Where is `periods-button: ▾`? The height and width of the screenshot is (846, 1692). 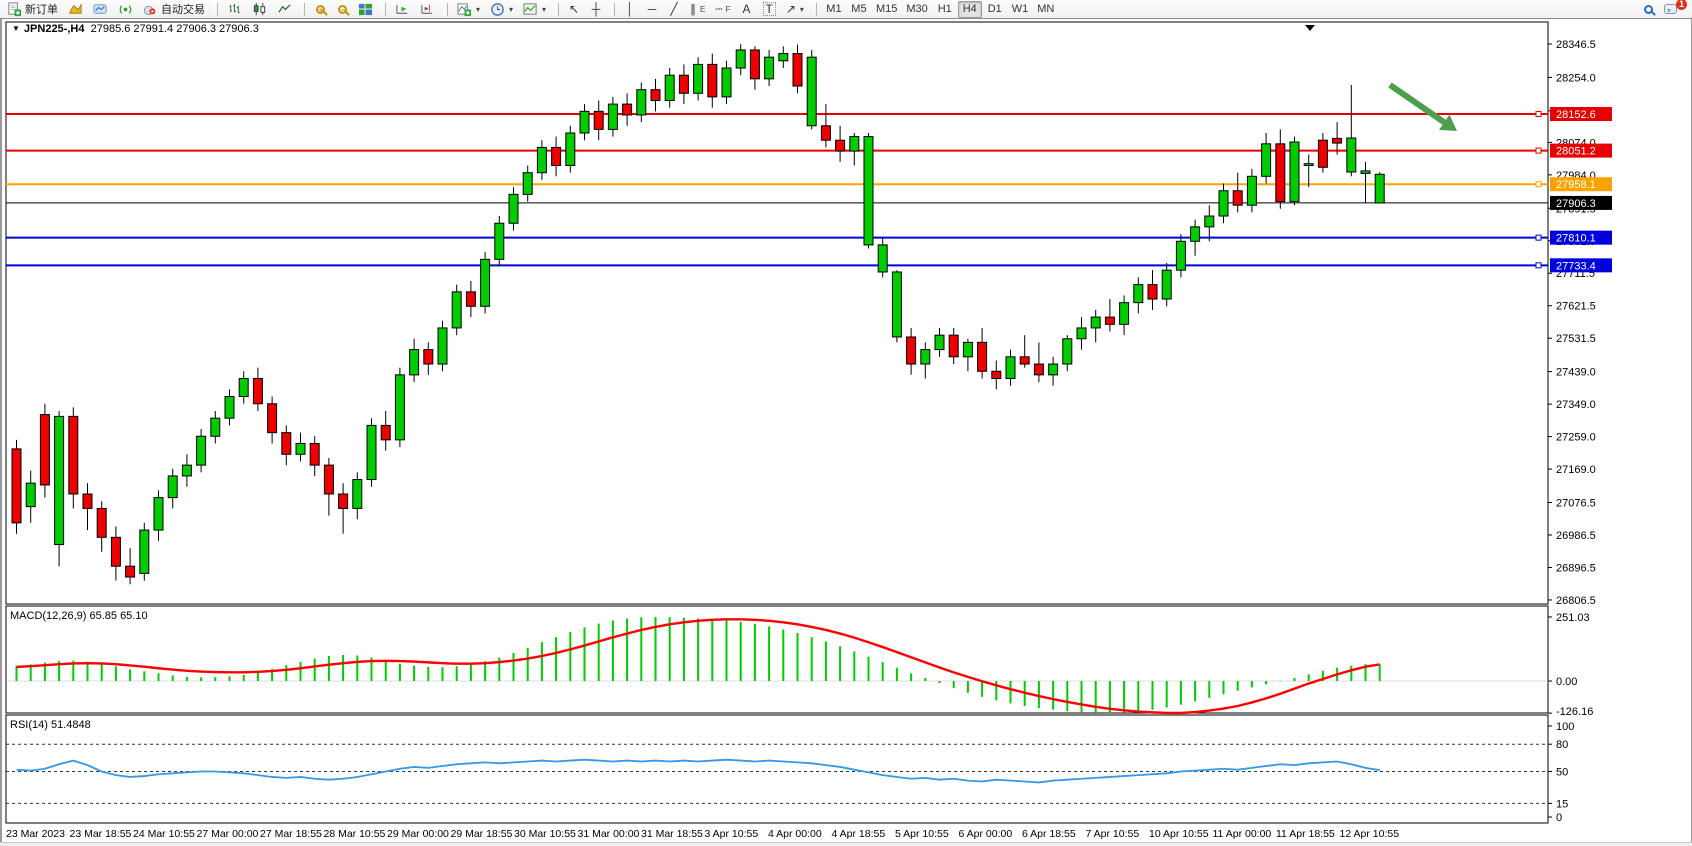
periods-button: ▾ is located at coordinates (501, 9).